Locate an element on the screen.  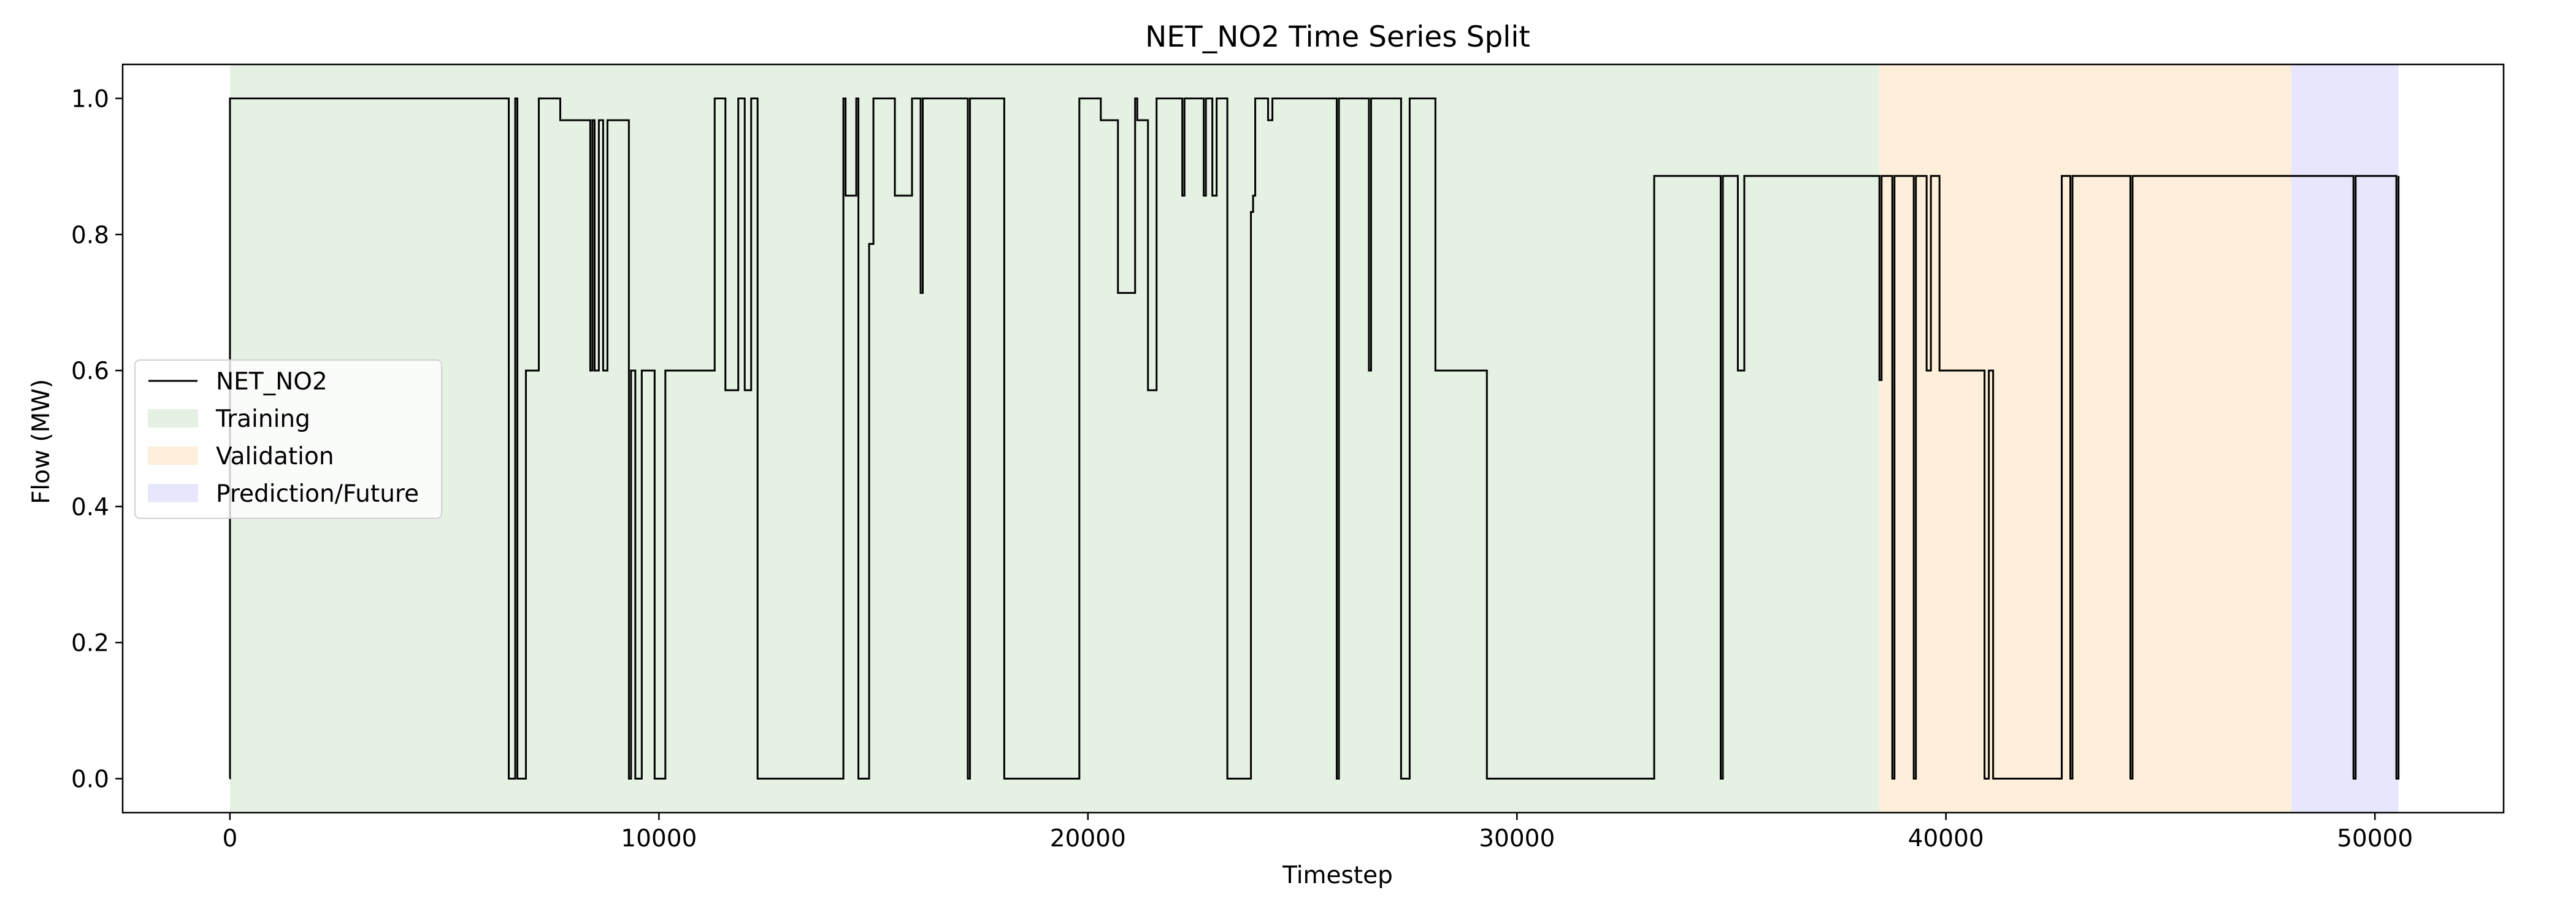
x-tick-label: 50000 is located at coordinates (2375, 839).